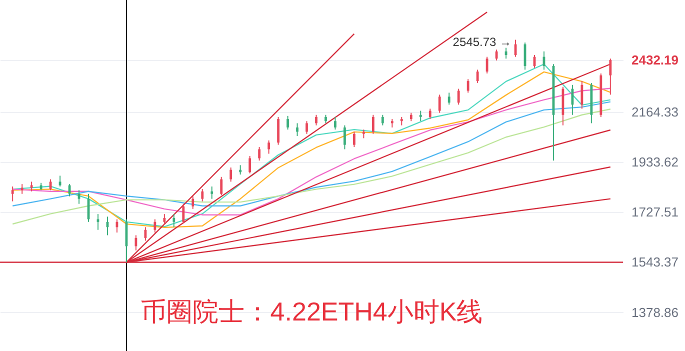 The width and height of the screenshot is (685, 351). What do you see at coordinates (655, 212) in the screenshot?
I see `y-tick-label: 1727.51` at bounding box center [655, 212].